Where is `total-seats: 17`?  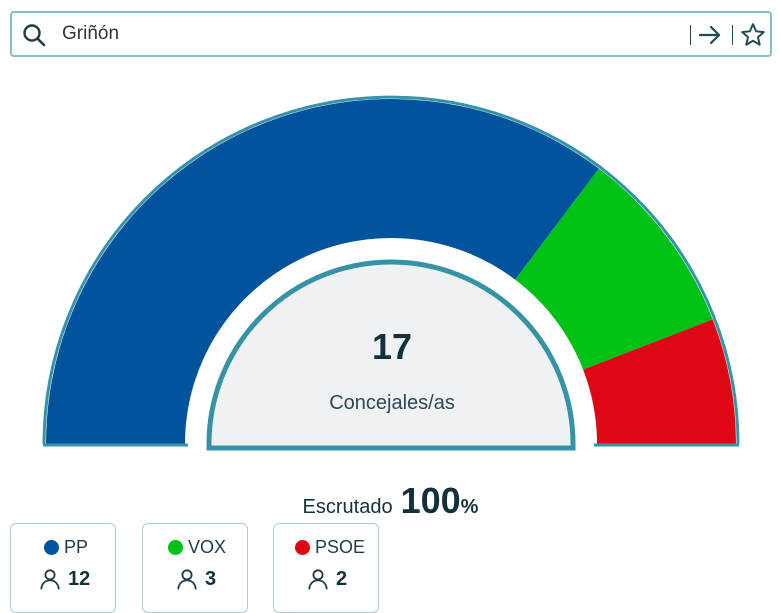 total-seats: 17 is located at coordinates (392, 346).